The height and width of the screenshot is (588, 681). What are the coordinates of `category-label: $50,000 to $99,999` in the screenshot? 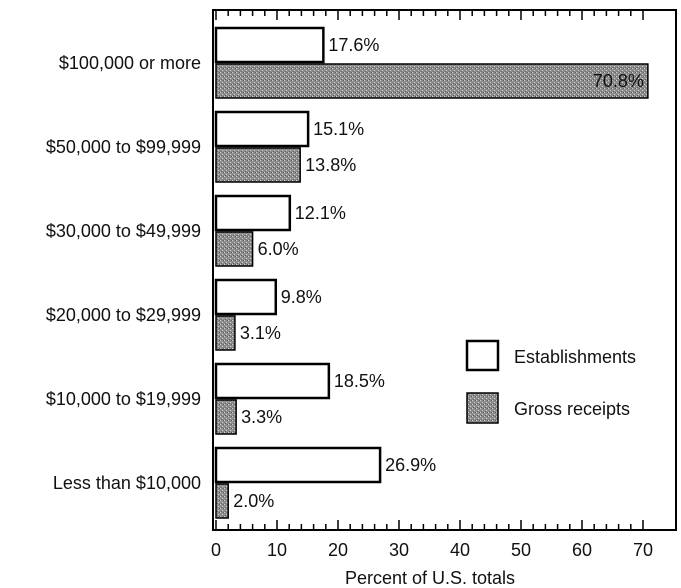 It's located at (123, 147).